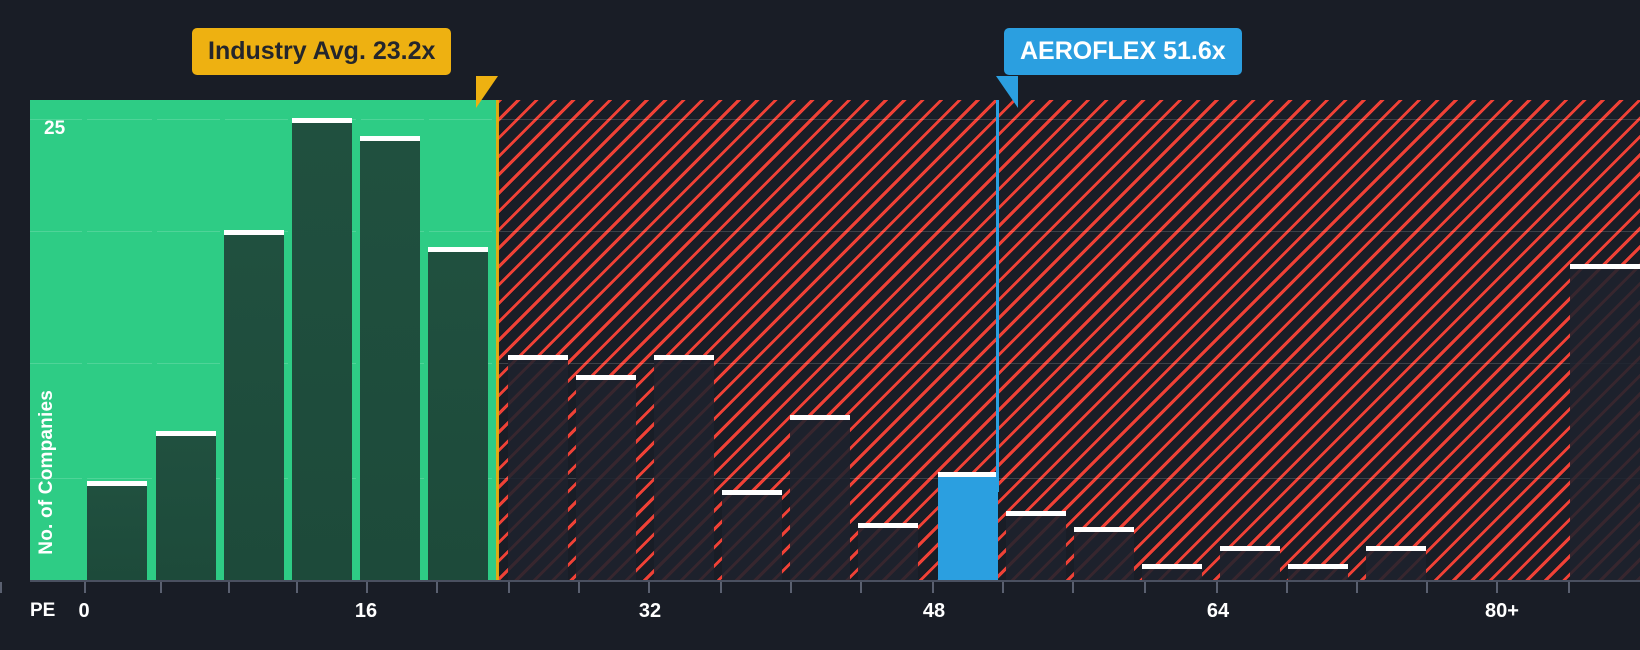  What do you see at coordinates (835, 581) in the screenshot?
I see `x-axis-line` at bounding box center [835, 581].